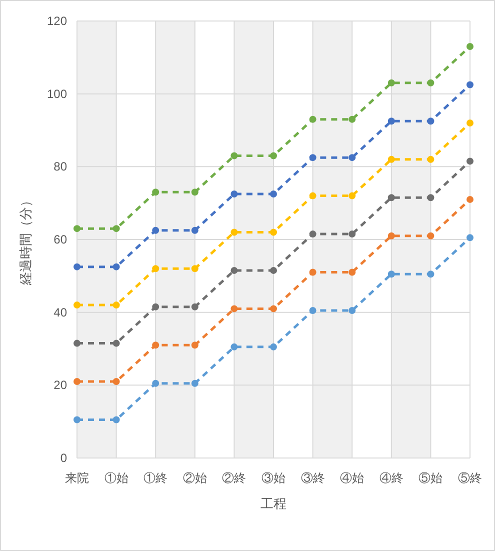 This screenshot has height=551, width=495. I want to click on y-tick-label: 80, so click(61, 167).